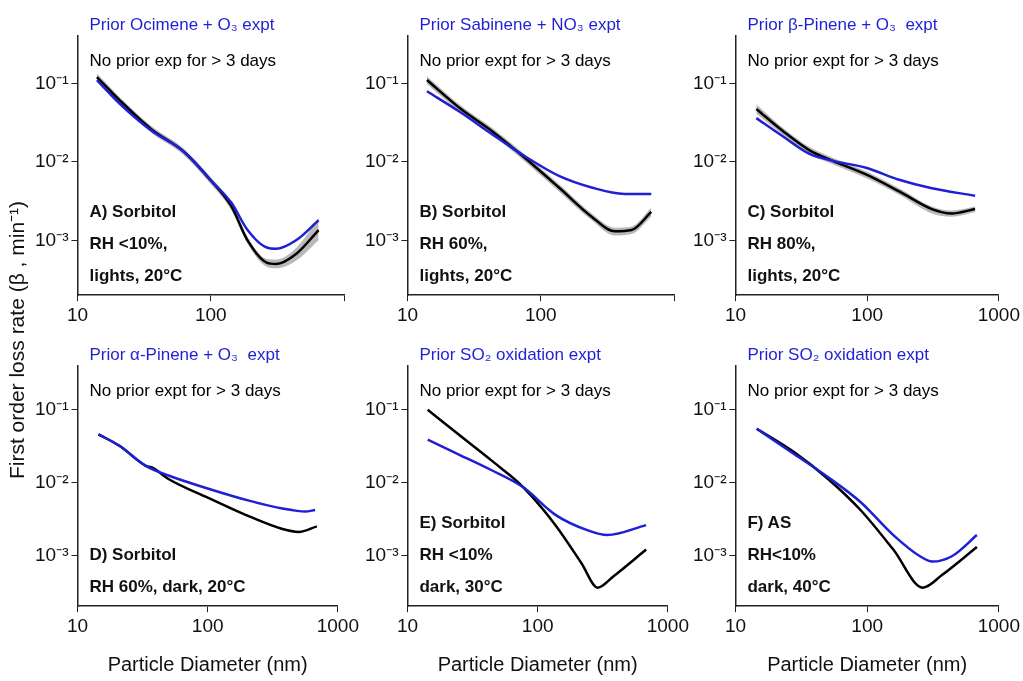 The width and height of the screenshot is (1023, 681). Describe the element at coordinates (182, 24) in the screenshot. I see `text: Prior Ocimene + O₃ expt` at that location.